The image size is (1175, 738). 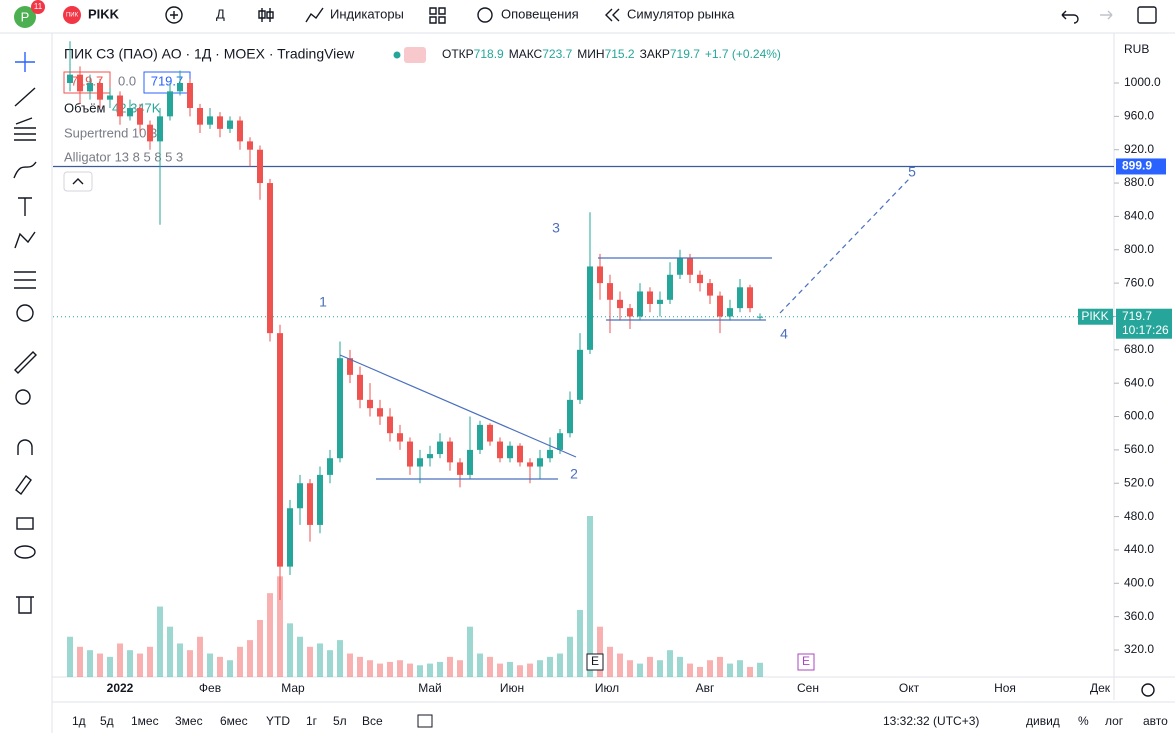 I want to click on range-button: Все, so click(x=372, y=721).